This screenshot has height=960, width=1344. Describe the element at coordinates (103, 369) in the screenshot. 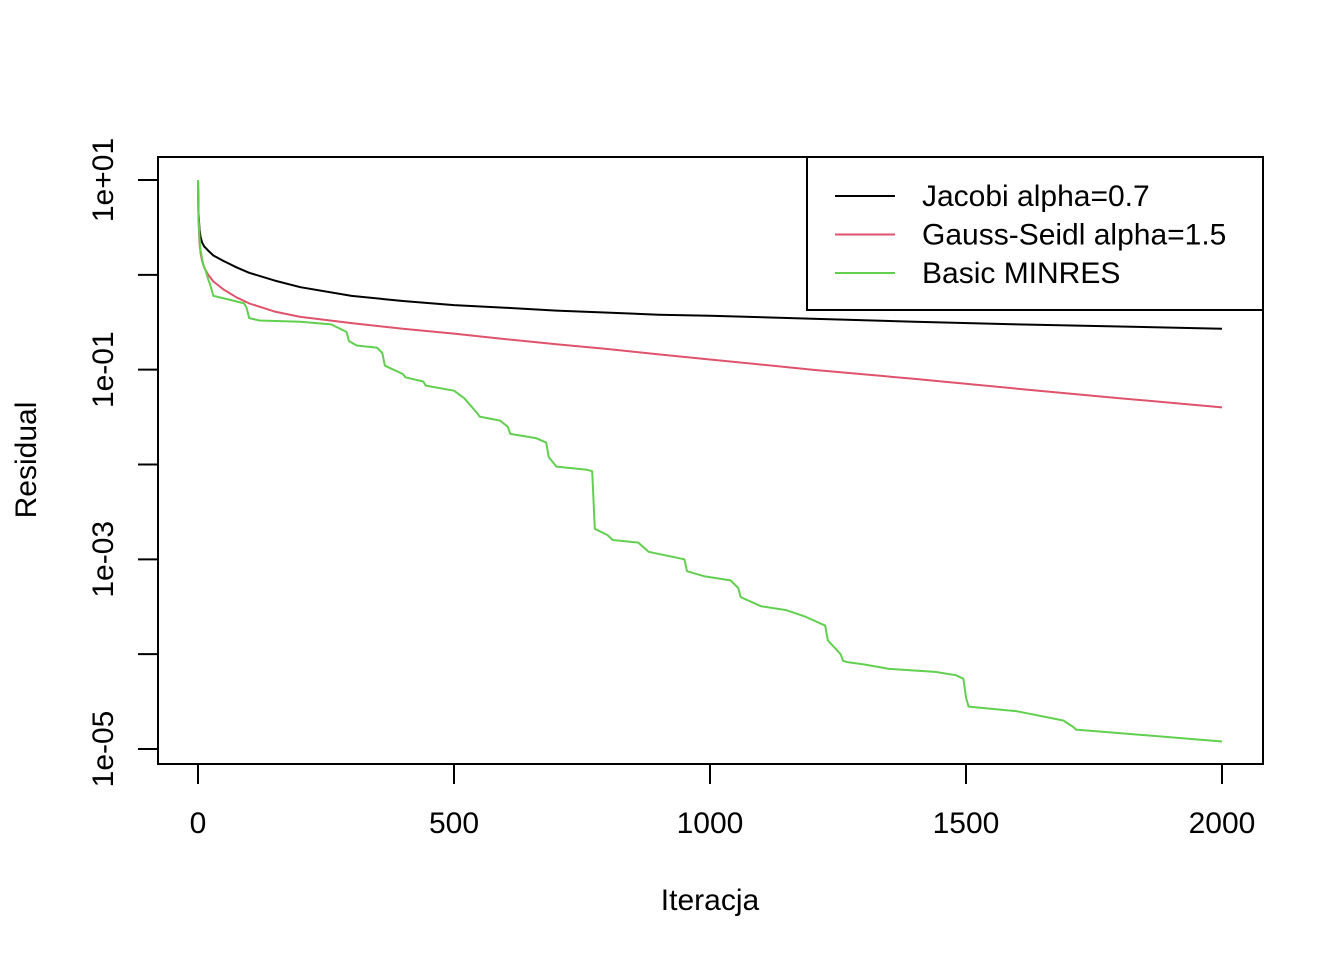

I see `y-tick-label: 1e-01` at that location.